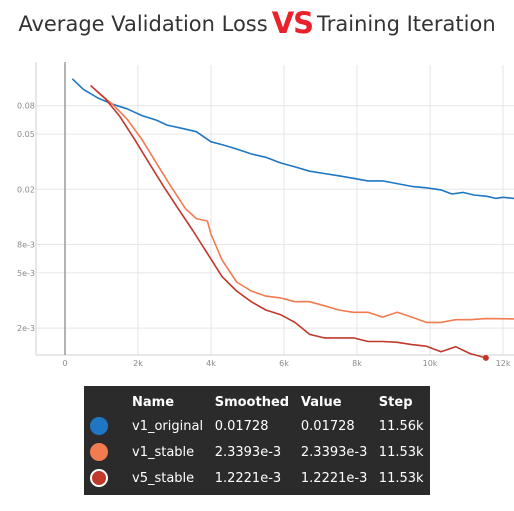  Describe the element at coordinates (401, 426) in the screenshot. I see `legend-step: 11.56k` at that location.